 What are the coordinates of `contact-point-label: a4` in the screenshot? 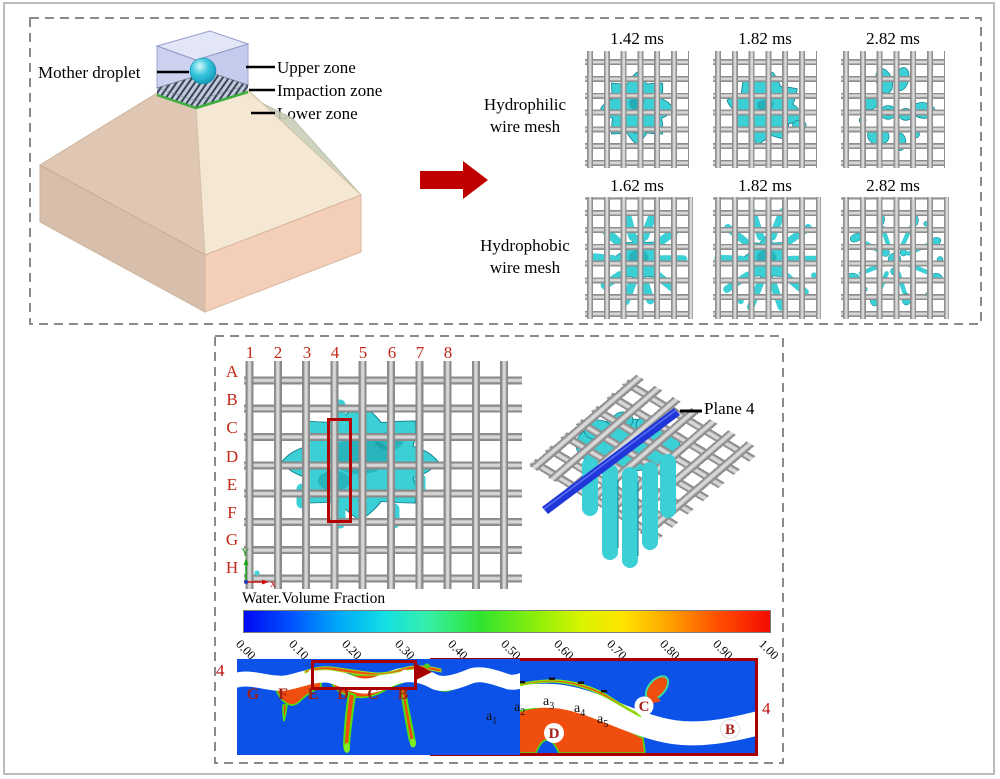 It's located at (580, 710).